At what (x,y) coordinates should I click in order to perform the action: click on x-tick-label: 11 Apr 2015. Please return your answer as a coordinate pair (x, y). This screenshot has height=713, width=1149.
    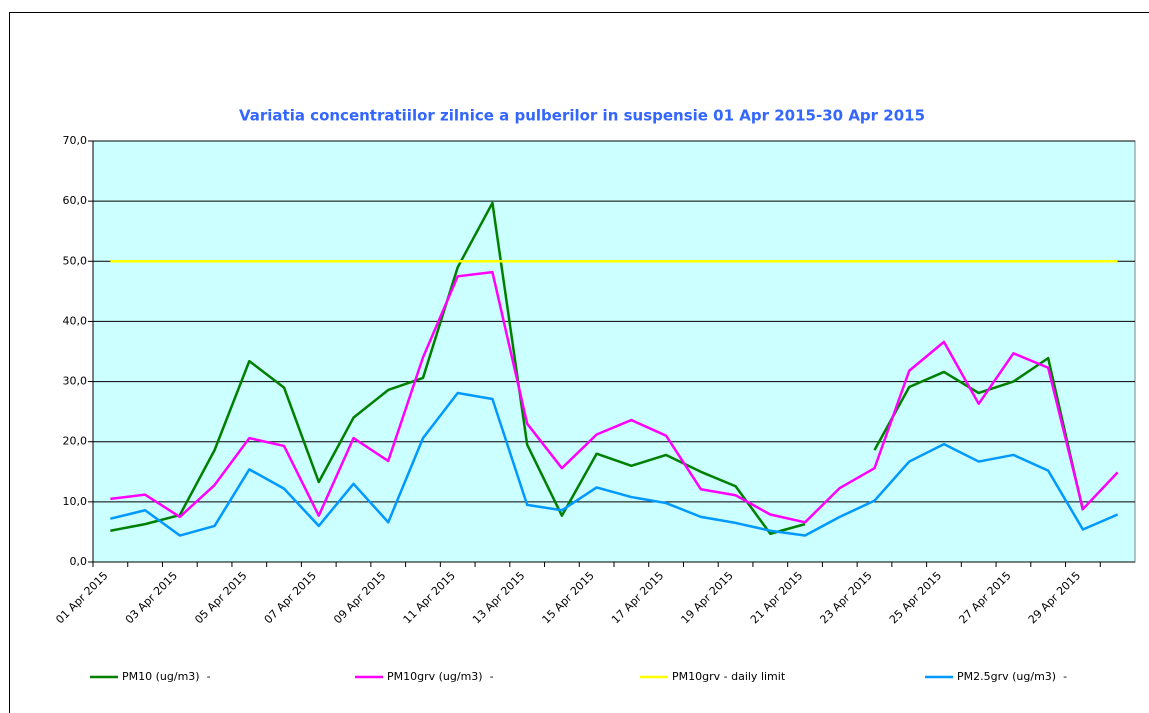
    Looking at the image, I should click on (429, 597).